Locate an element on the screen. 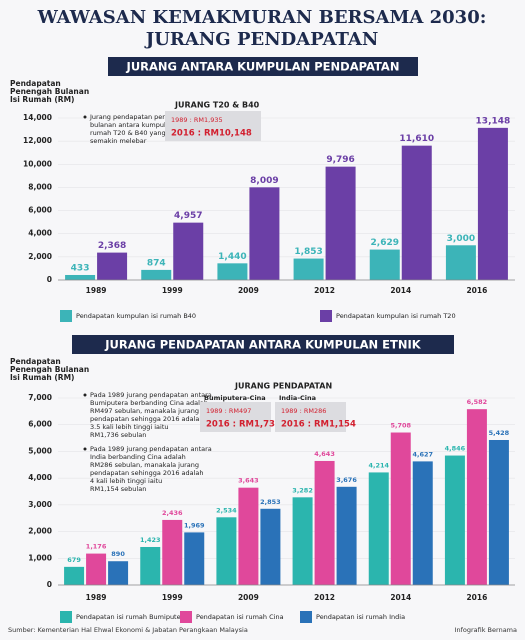 The width and height of the screenshot is (525, 640). note-text: India berbanding Cina adalah is located at coordinates (138, 457).